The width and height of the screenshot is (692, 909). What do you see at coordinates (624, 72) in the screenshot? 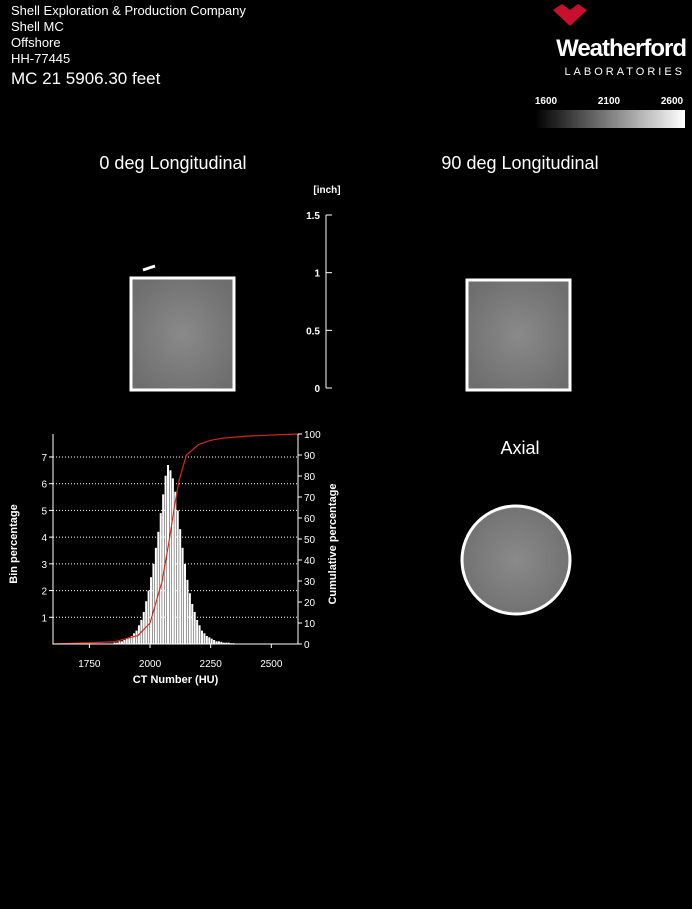
I see `logo-sub: LABORATORIES` at bounding box center [624, 72].